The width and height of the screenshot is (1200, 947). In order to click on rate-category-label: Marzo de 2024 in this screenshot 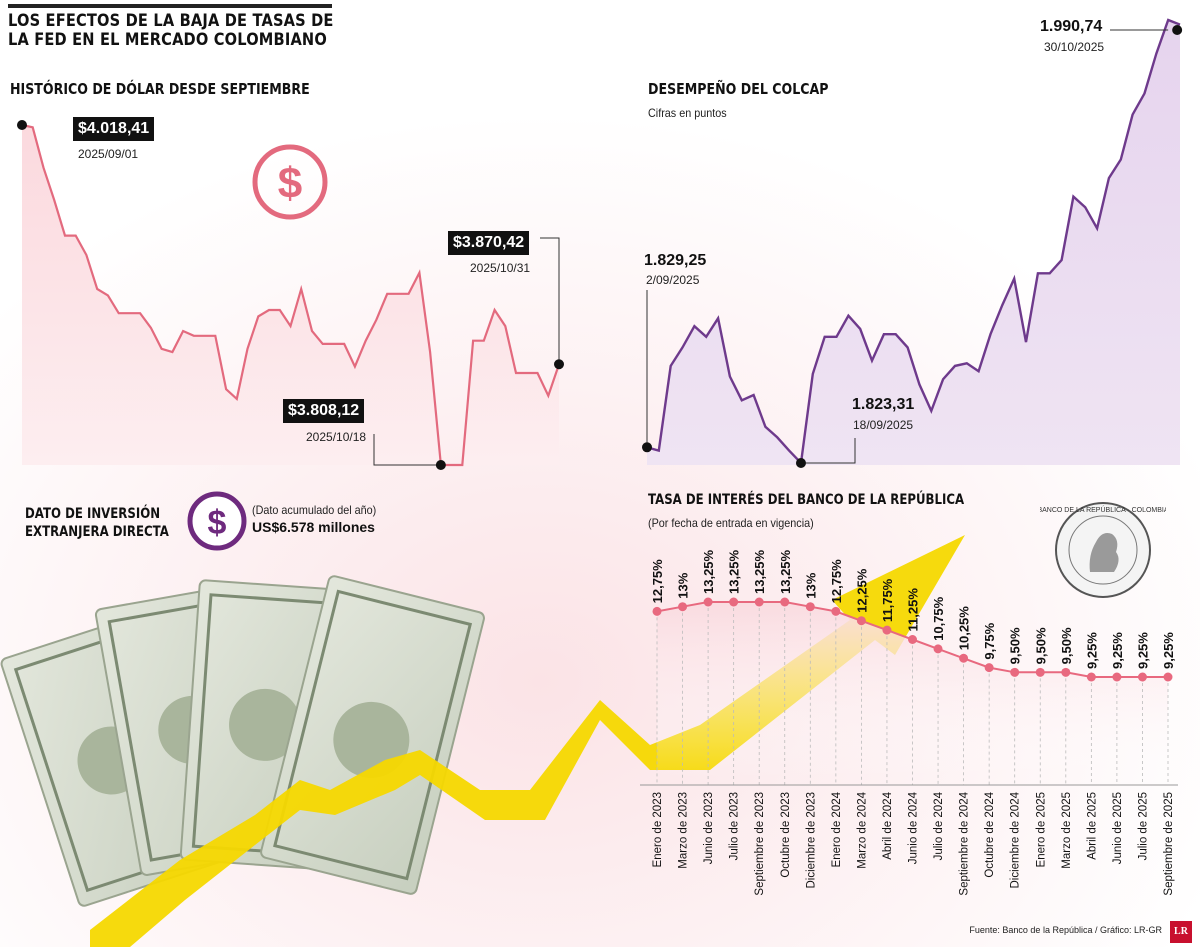, I will do `click(862, 829)`.